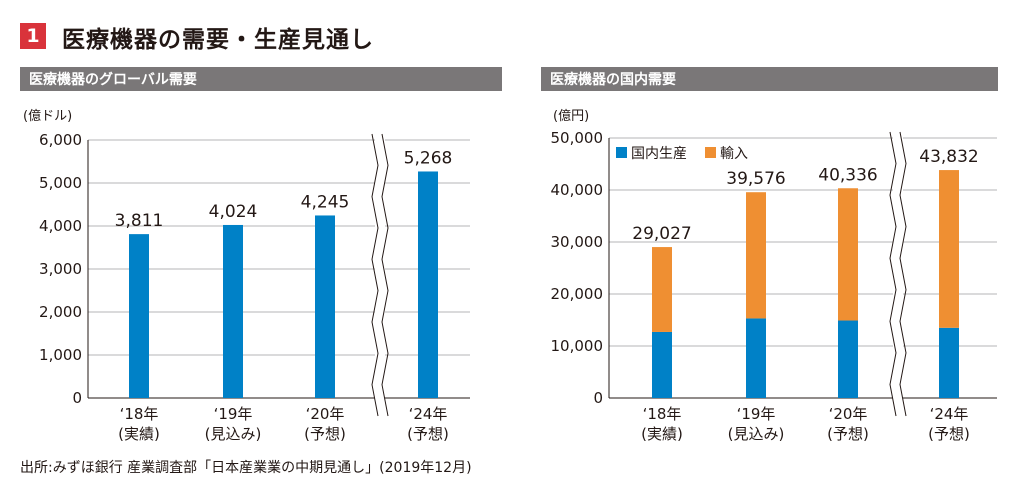 The image size is (1018, 491). Describe the element at coordinates (755, 179) in the screenshot. I see `data-label: 39,576` at that location.